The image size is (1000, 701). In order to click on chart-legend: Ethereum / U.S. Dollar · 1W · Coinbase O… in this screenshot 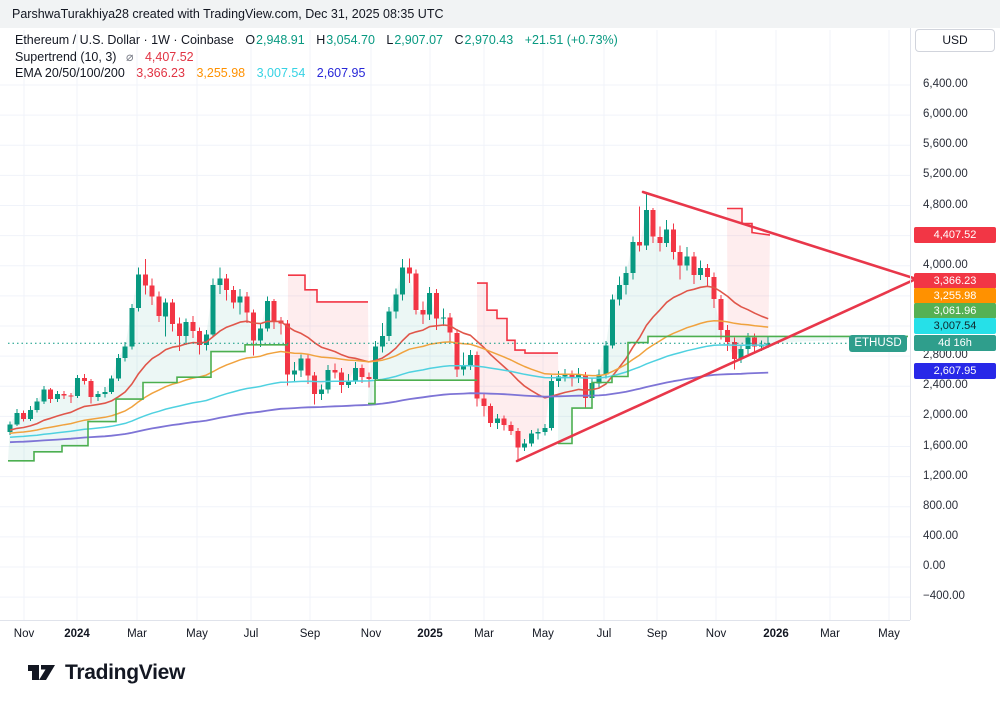, I will do `click(316, 58)`.